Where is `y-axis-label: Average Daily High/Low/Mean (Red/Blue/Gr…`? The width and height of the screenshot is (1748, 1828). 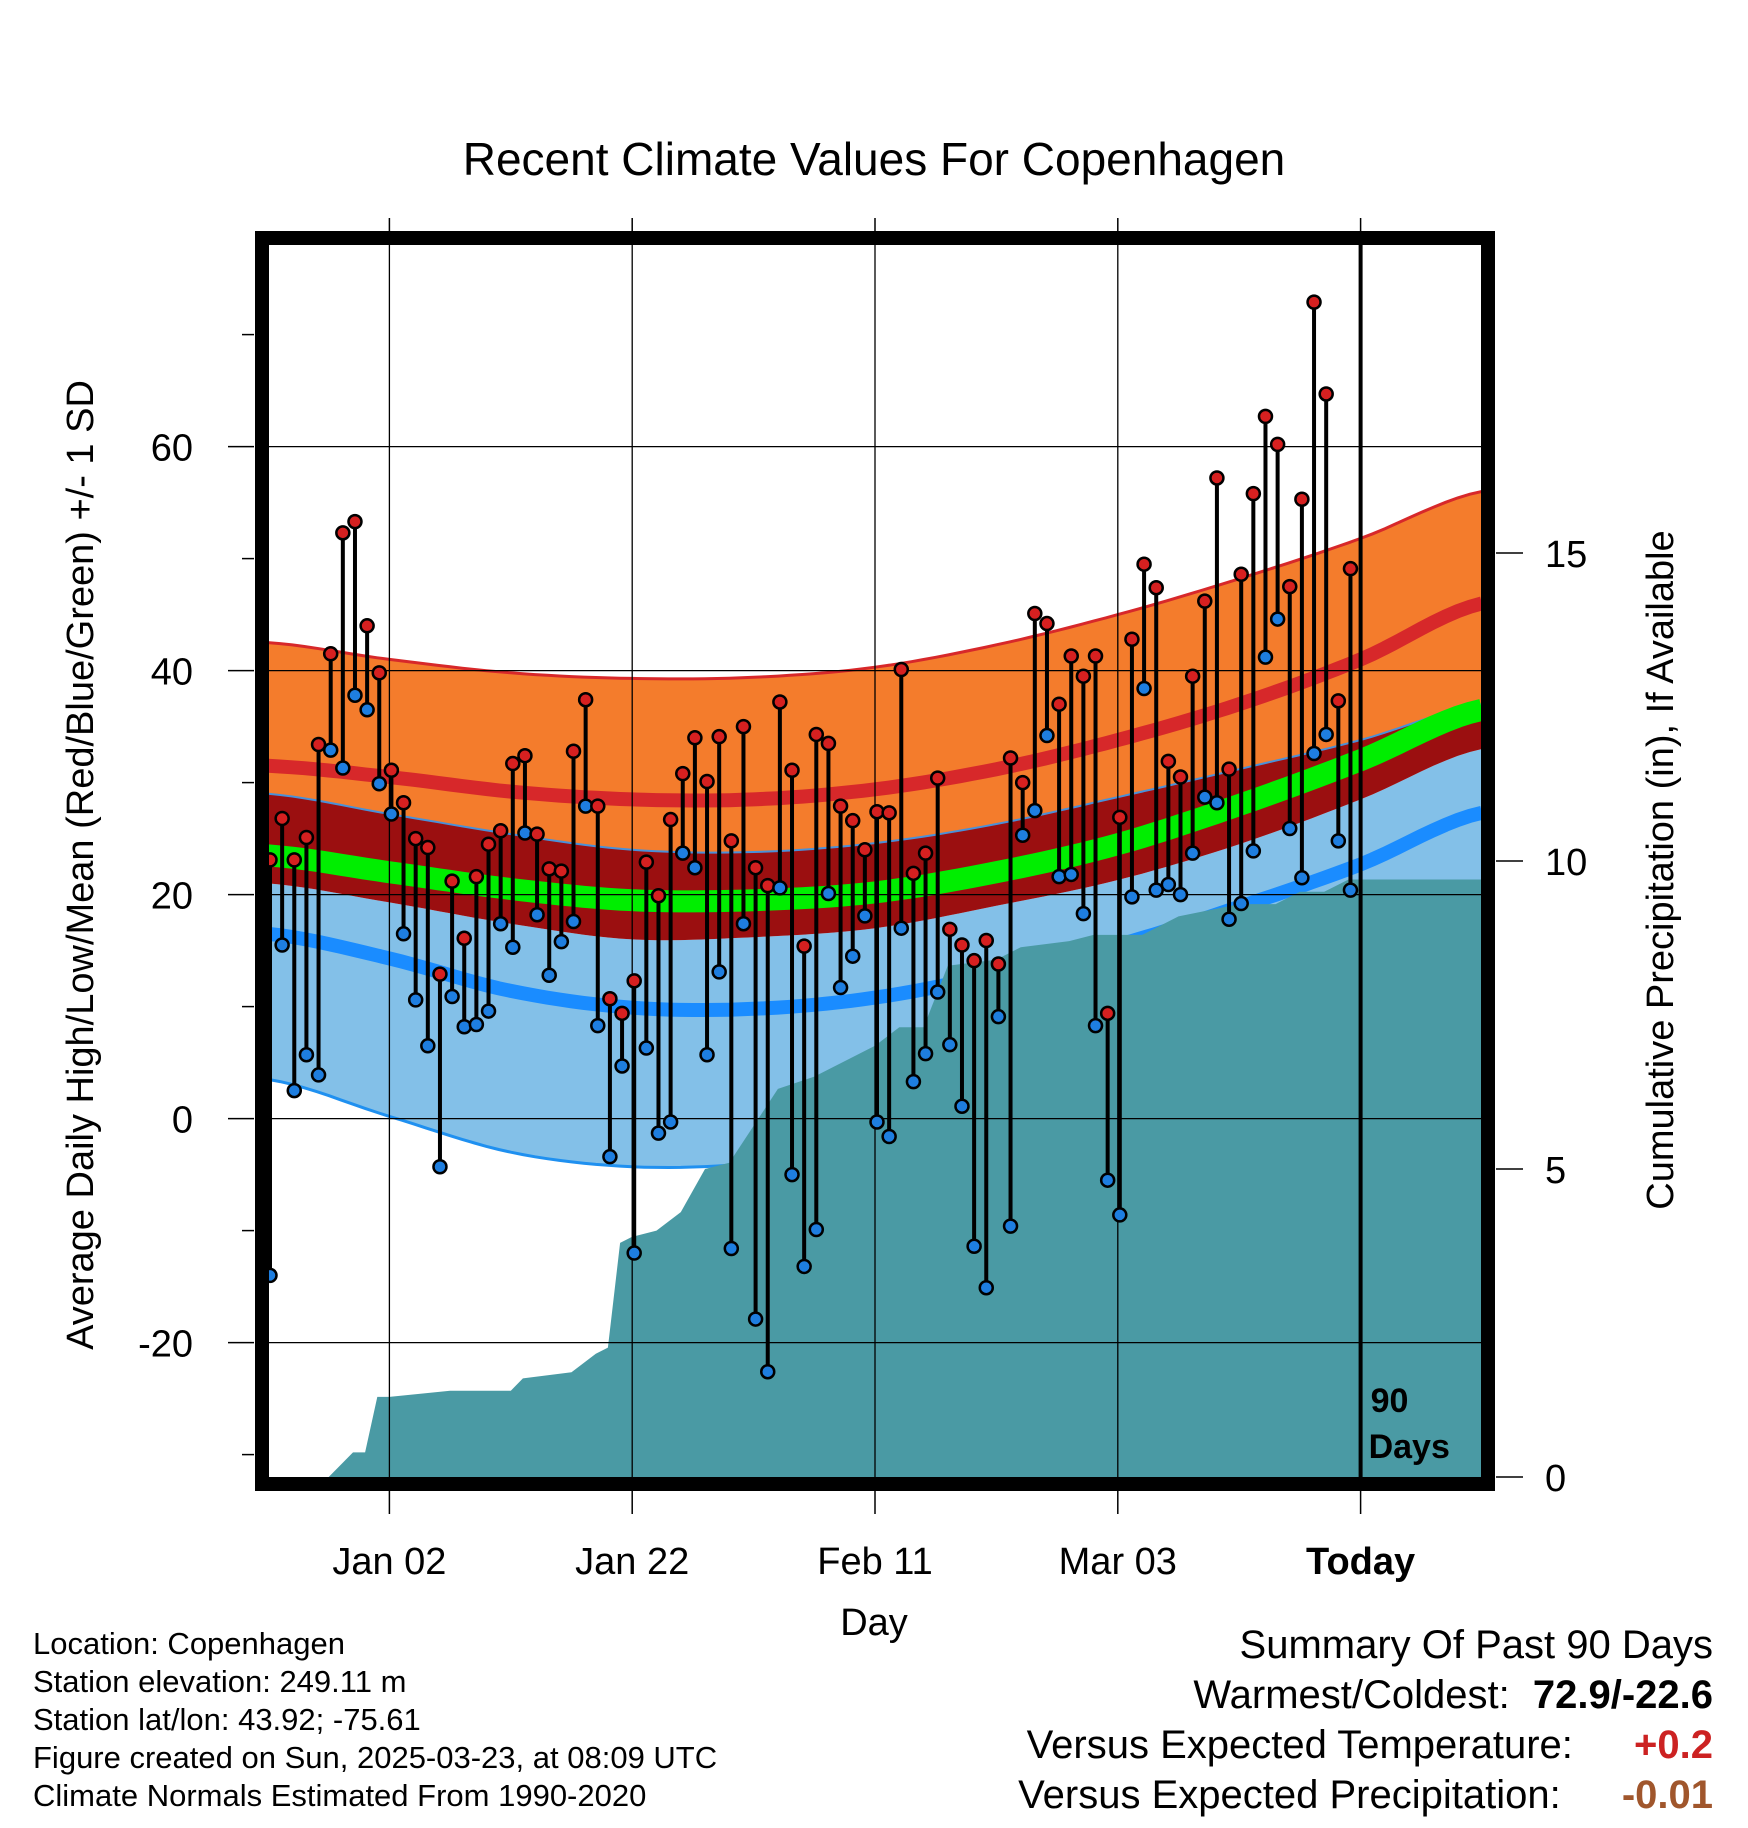
y-axis-label: Average Daily High/Low/Mean (Red/Blue/Gr… is located at coordinates (81, 865).